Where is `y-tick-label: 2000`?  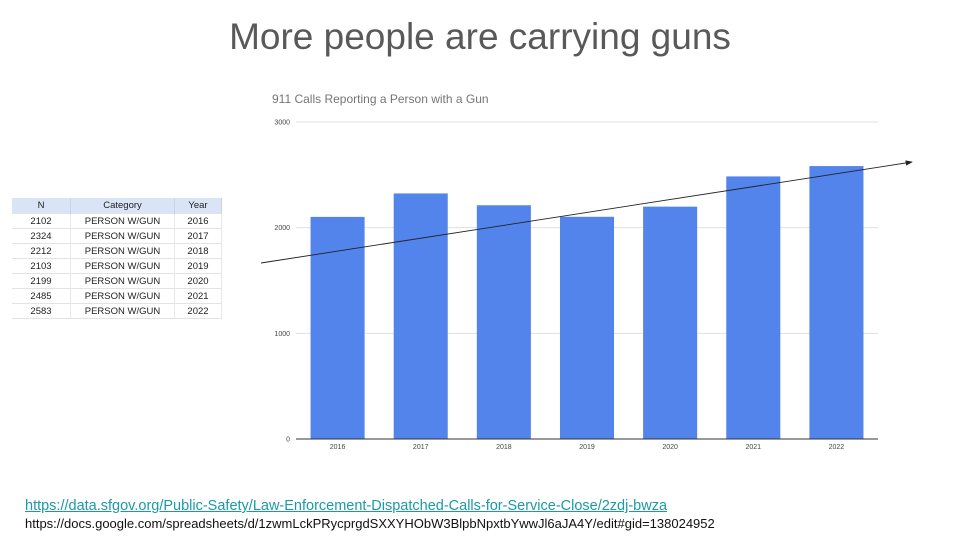 y-tick-label: 2000 is located at coordinates (282, 228).